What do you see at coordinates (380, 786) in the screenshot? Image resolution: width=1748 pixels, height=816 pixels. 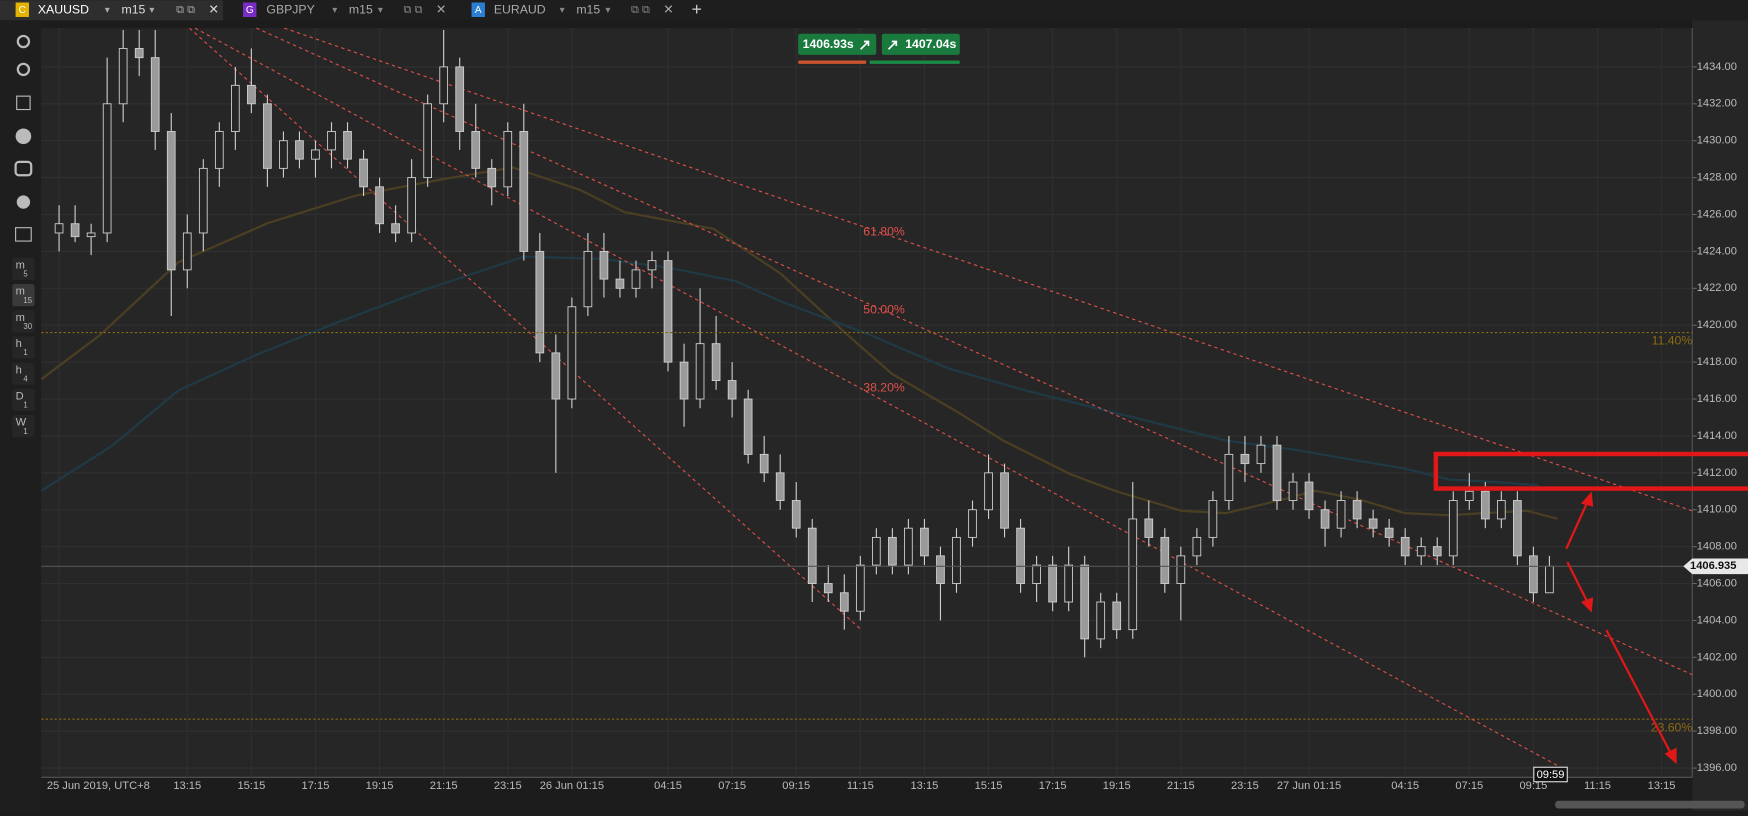 I see `x-tick-label: 19:15` at bounding box center [380, 786].